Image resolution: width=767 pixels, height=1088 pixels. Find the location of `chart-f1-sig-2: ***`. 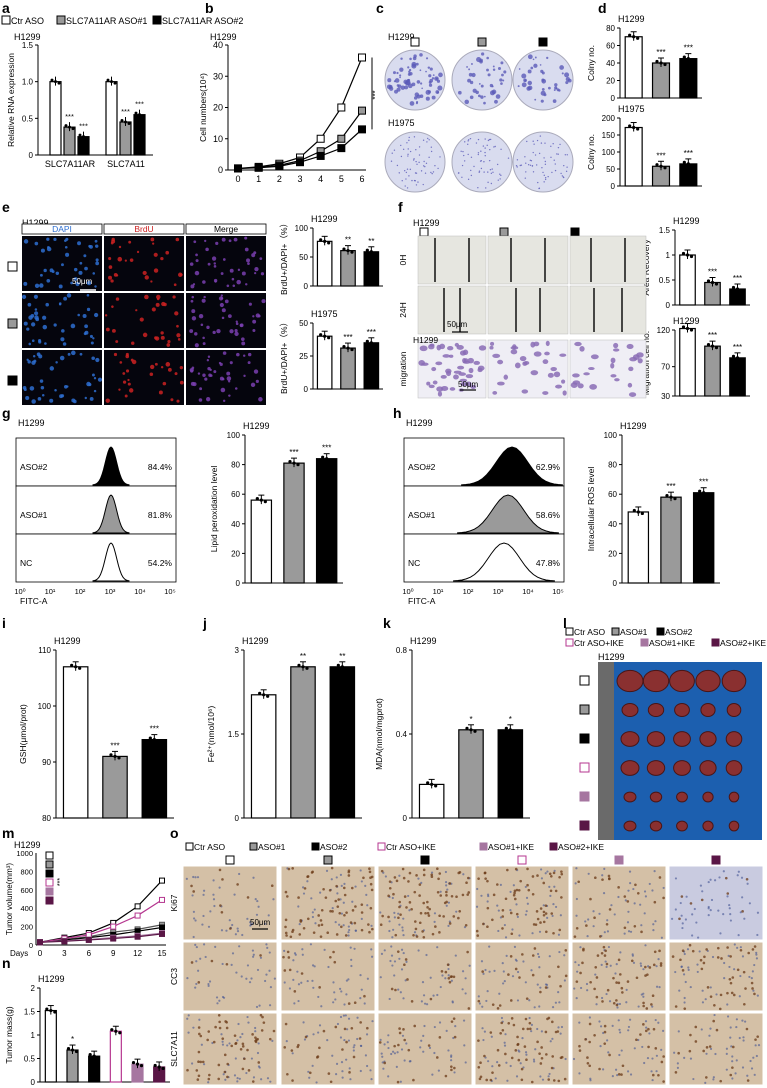

chart-f1-sig-2: *** is located at coordinates (737, 278).